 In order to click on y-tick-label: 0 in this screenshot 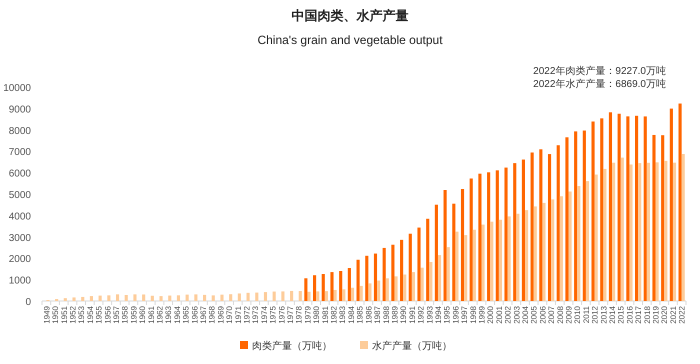, I will do `click(28, 302)`.